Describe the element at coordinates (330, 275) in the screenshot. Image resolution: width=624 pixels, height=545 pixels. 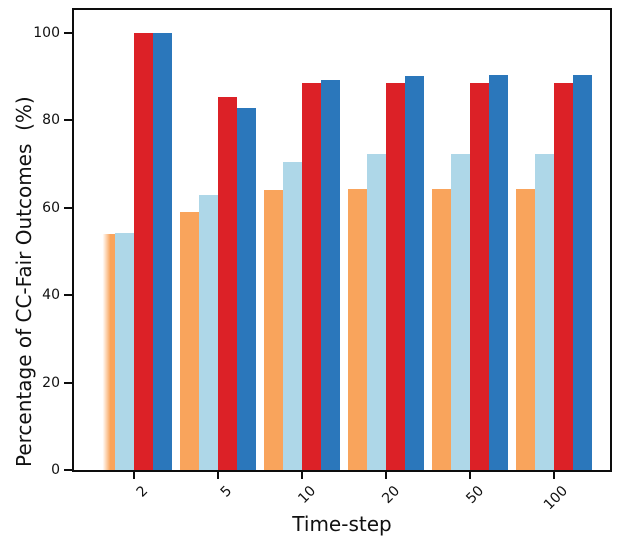
I see `bar-dark-blue-t10` at that location.